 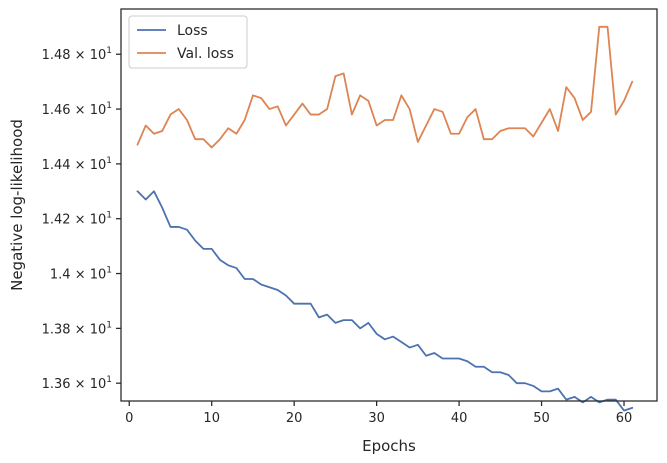 I want to click on y-tick-label: 1.42 × 10¹, so click(x=77, y=219).